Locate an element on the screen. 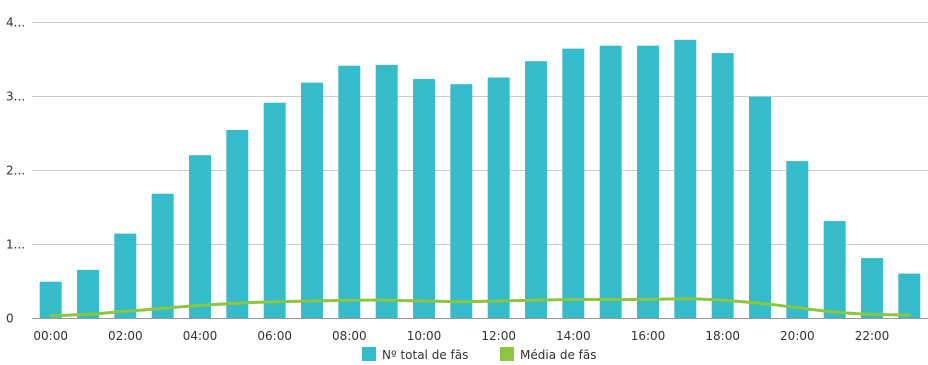 Image resolution: width=928 pixels, height=365 pixels. legend-label-average-fans: Média de fãs is located at coordinates (558, 355).